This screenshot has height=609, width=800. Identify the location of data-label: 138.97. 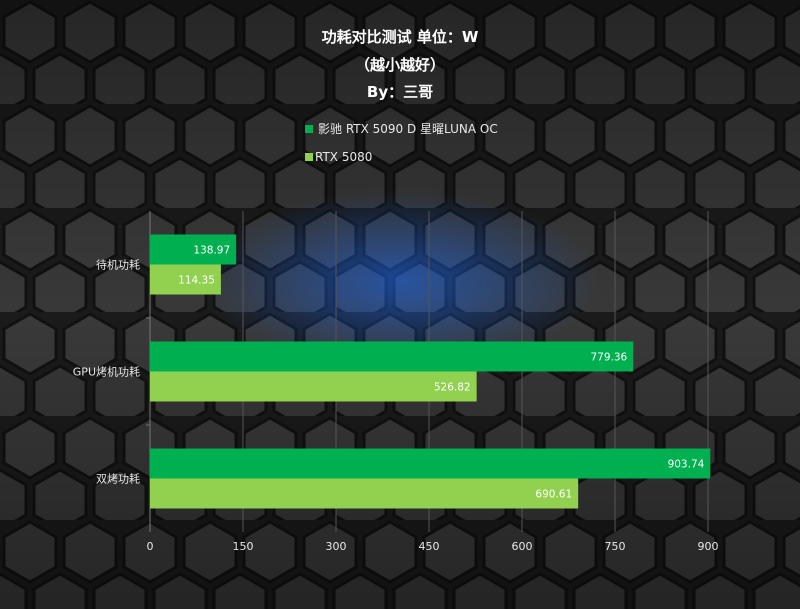
(211, 251).